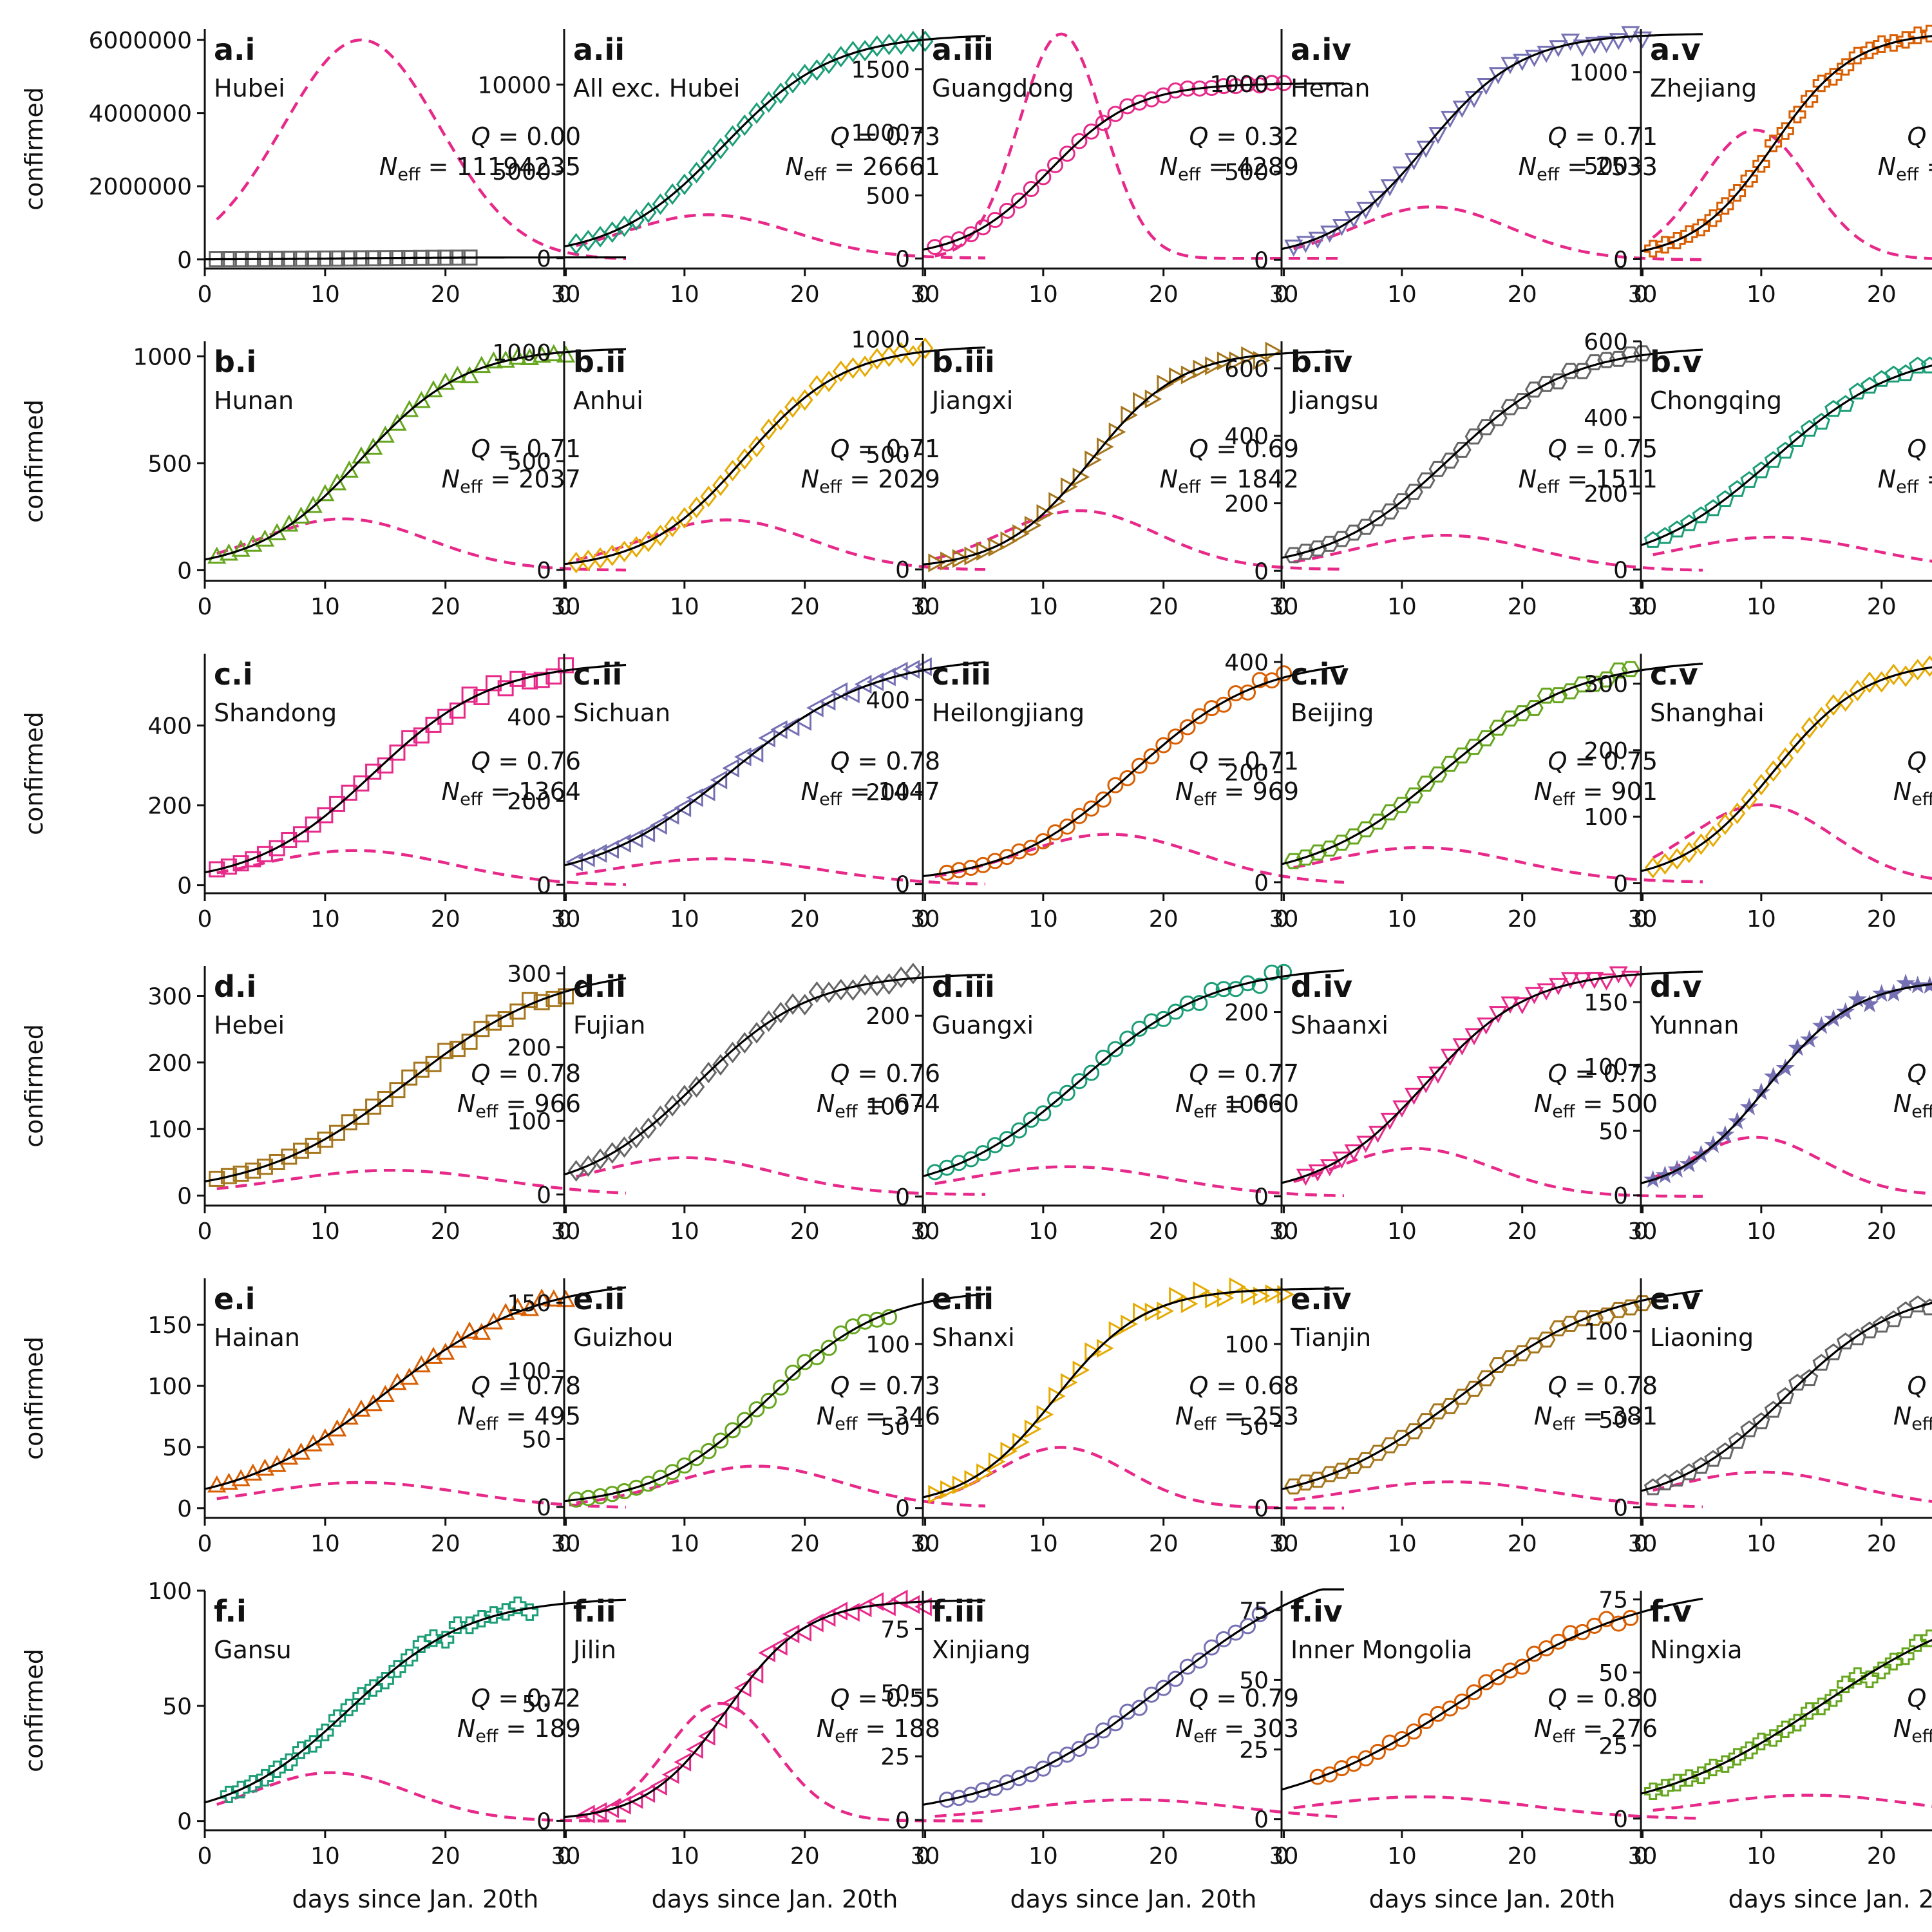  Describe the element at coordinates (964, 986) in the screenshot. I see `panel-label: d.iii` at that location.